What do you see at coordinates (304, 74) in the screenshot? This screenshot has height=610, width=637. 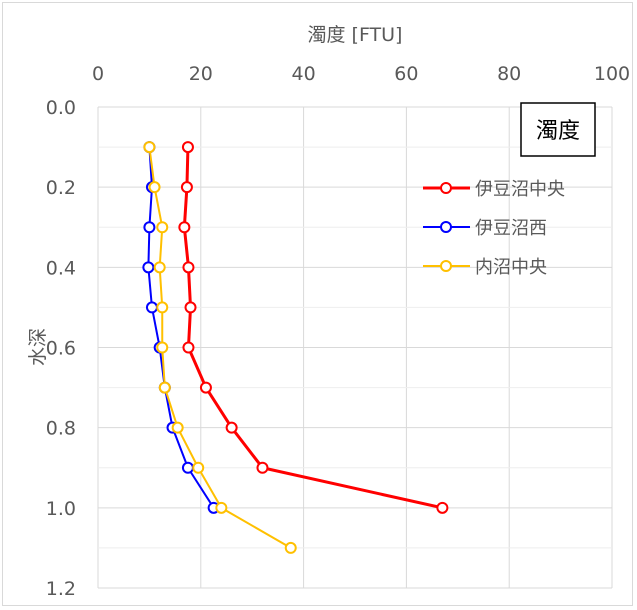 I see `x-tick-label: 40` at bounding box center [304, 74].